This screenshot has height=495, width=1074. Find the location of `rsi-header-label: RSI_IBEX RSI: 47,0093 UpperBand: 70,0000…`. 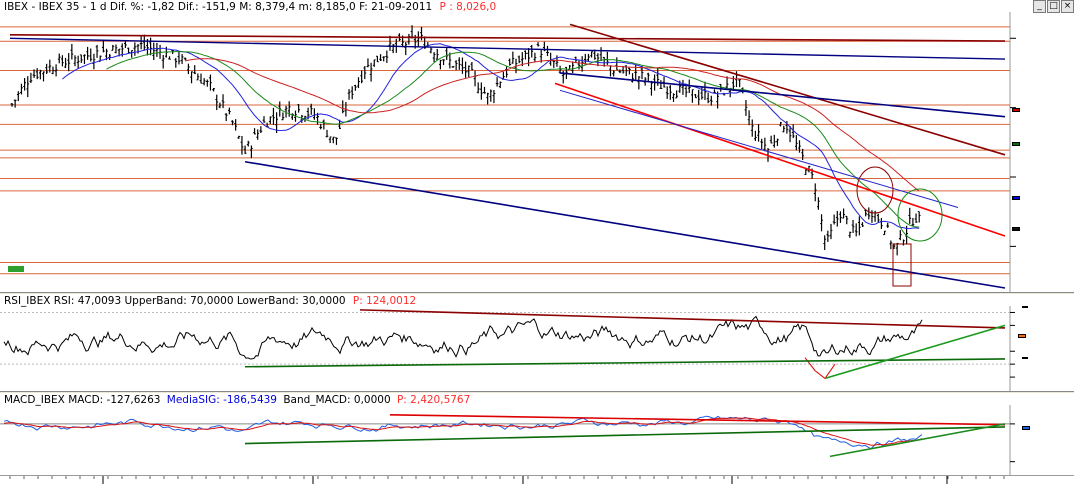

rsi-header-label: RSI_IBEX RSI: 47,0093 UpperBand: 70,0000… is located at coordinates (175, 301).